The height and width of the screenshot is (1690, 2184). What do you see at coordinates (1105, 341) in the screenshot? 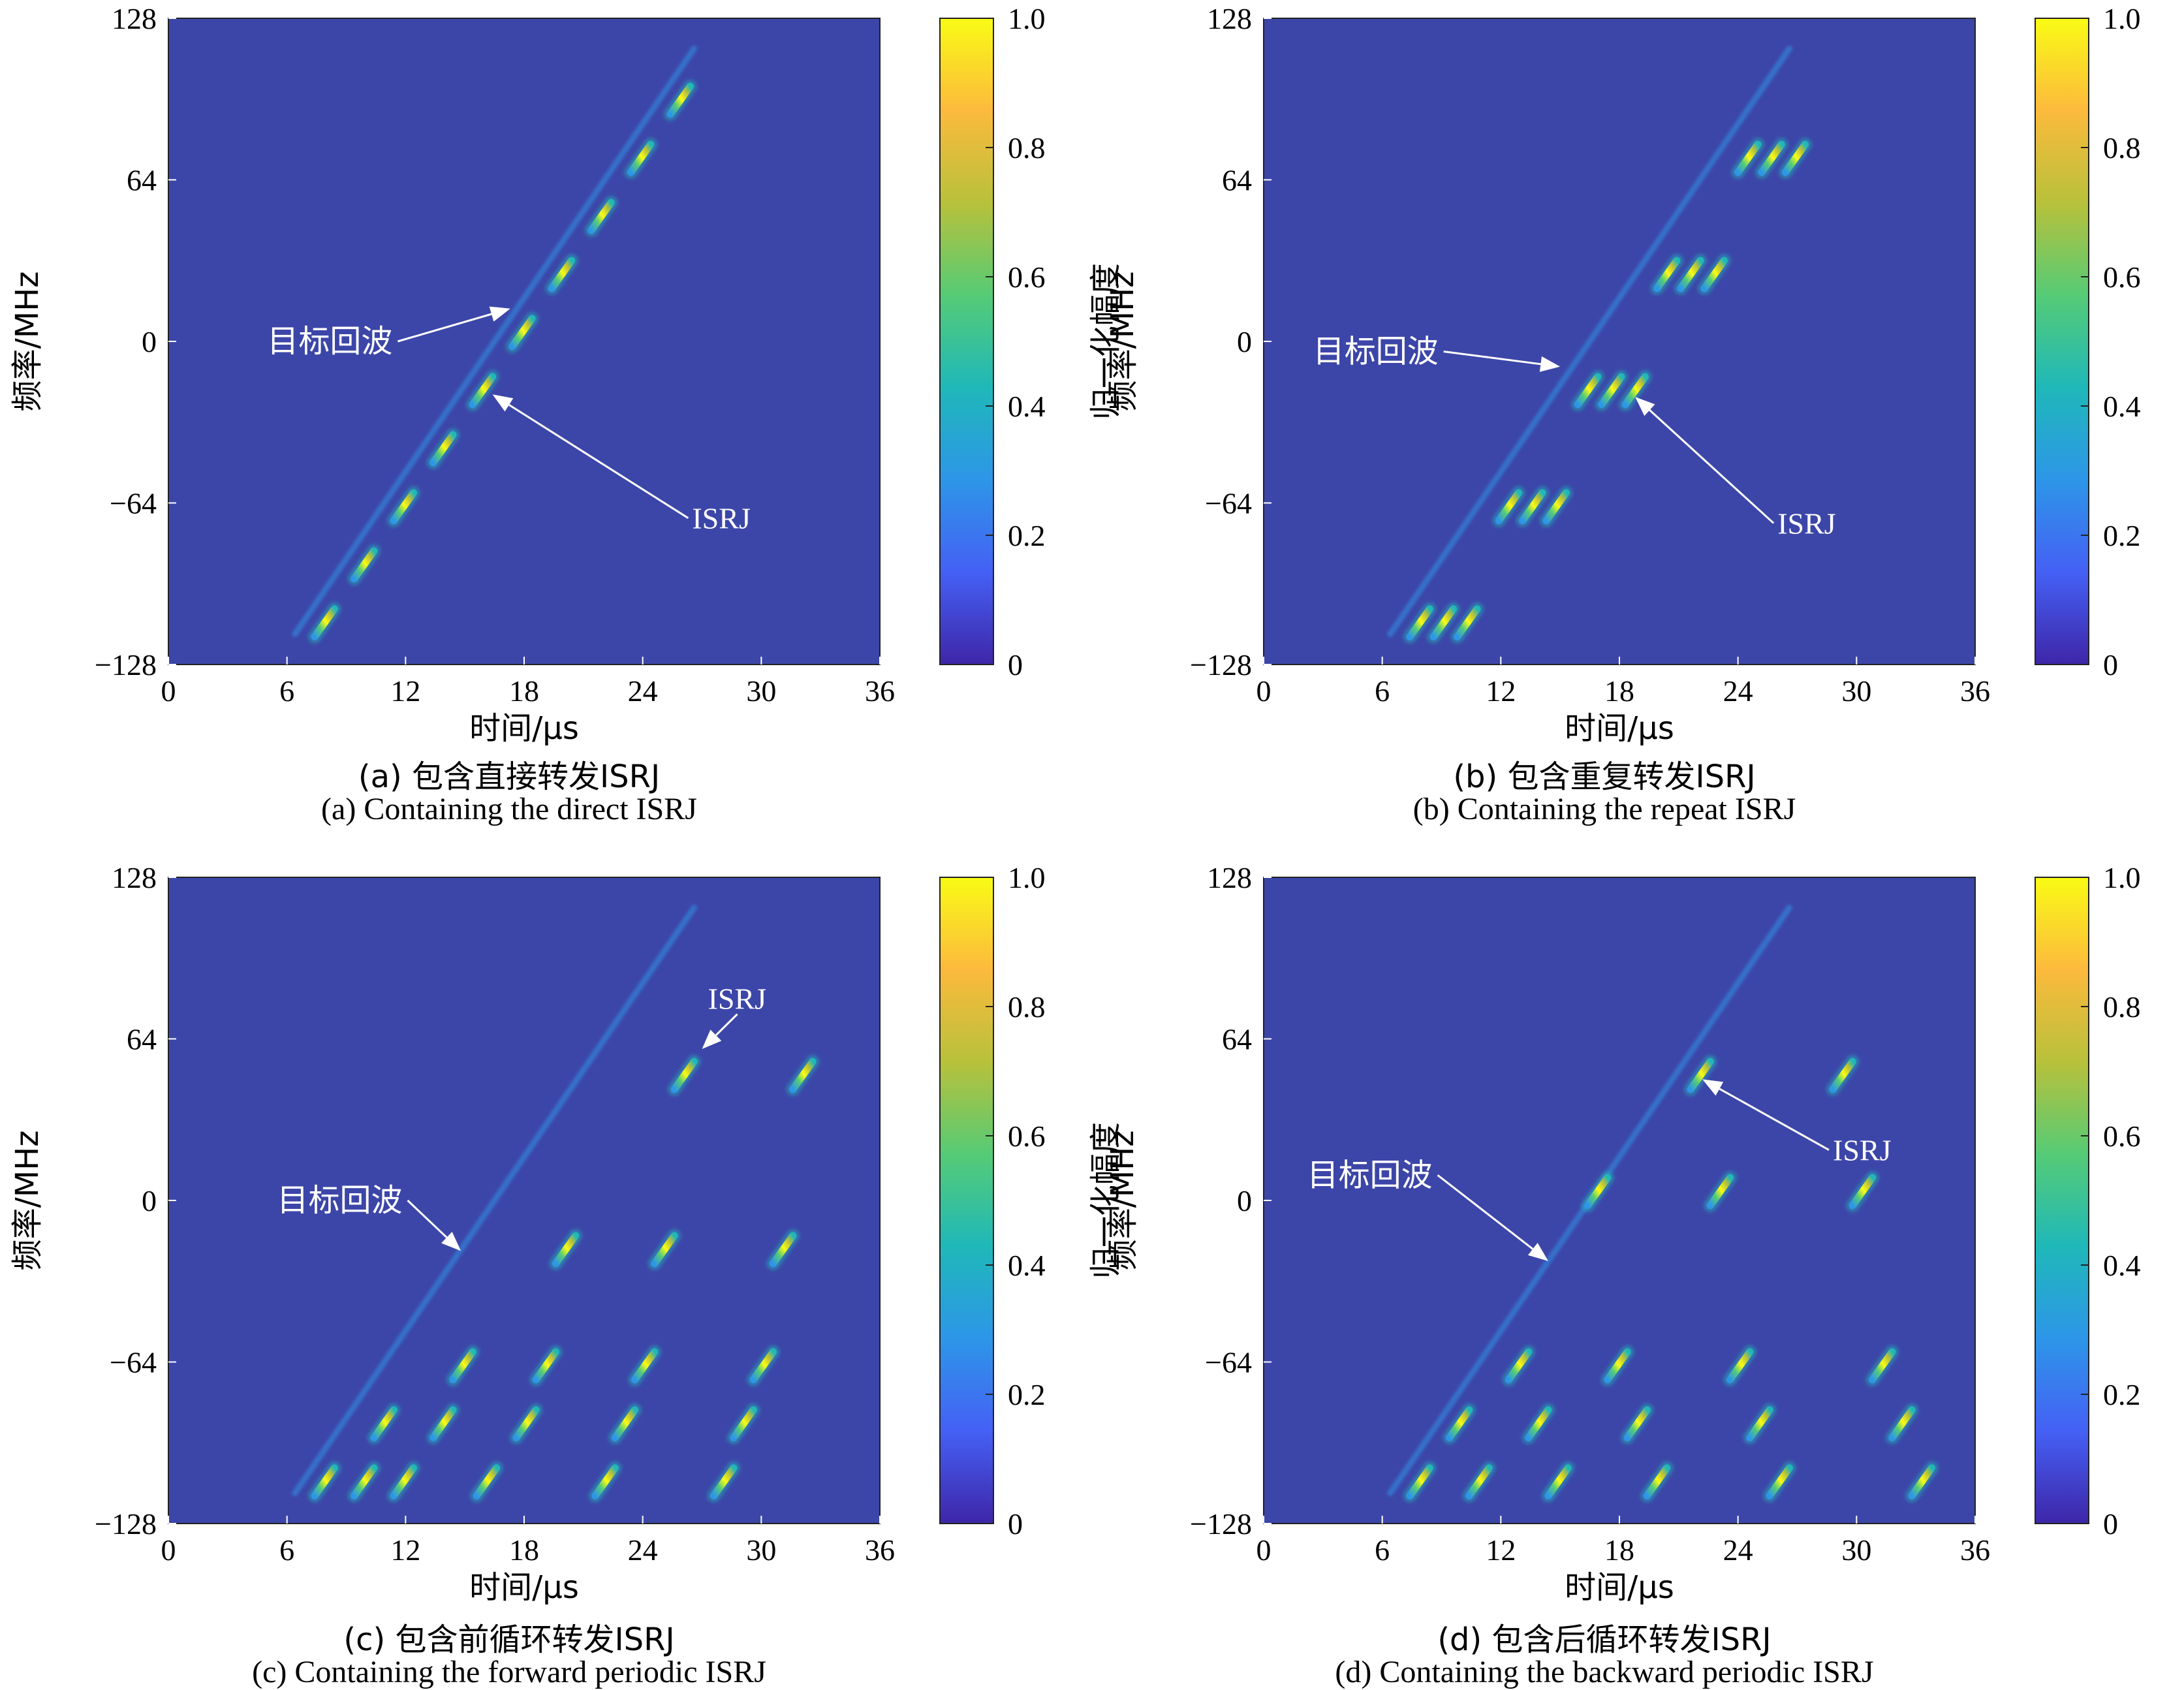
I see `colorbar-title: 归一化幅度` at bounding box center [1105, 341].